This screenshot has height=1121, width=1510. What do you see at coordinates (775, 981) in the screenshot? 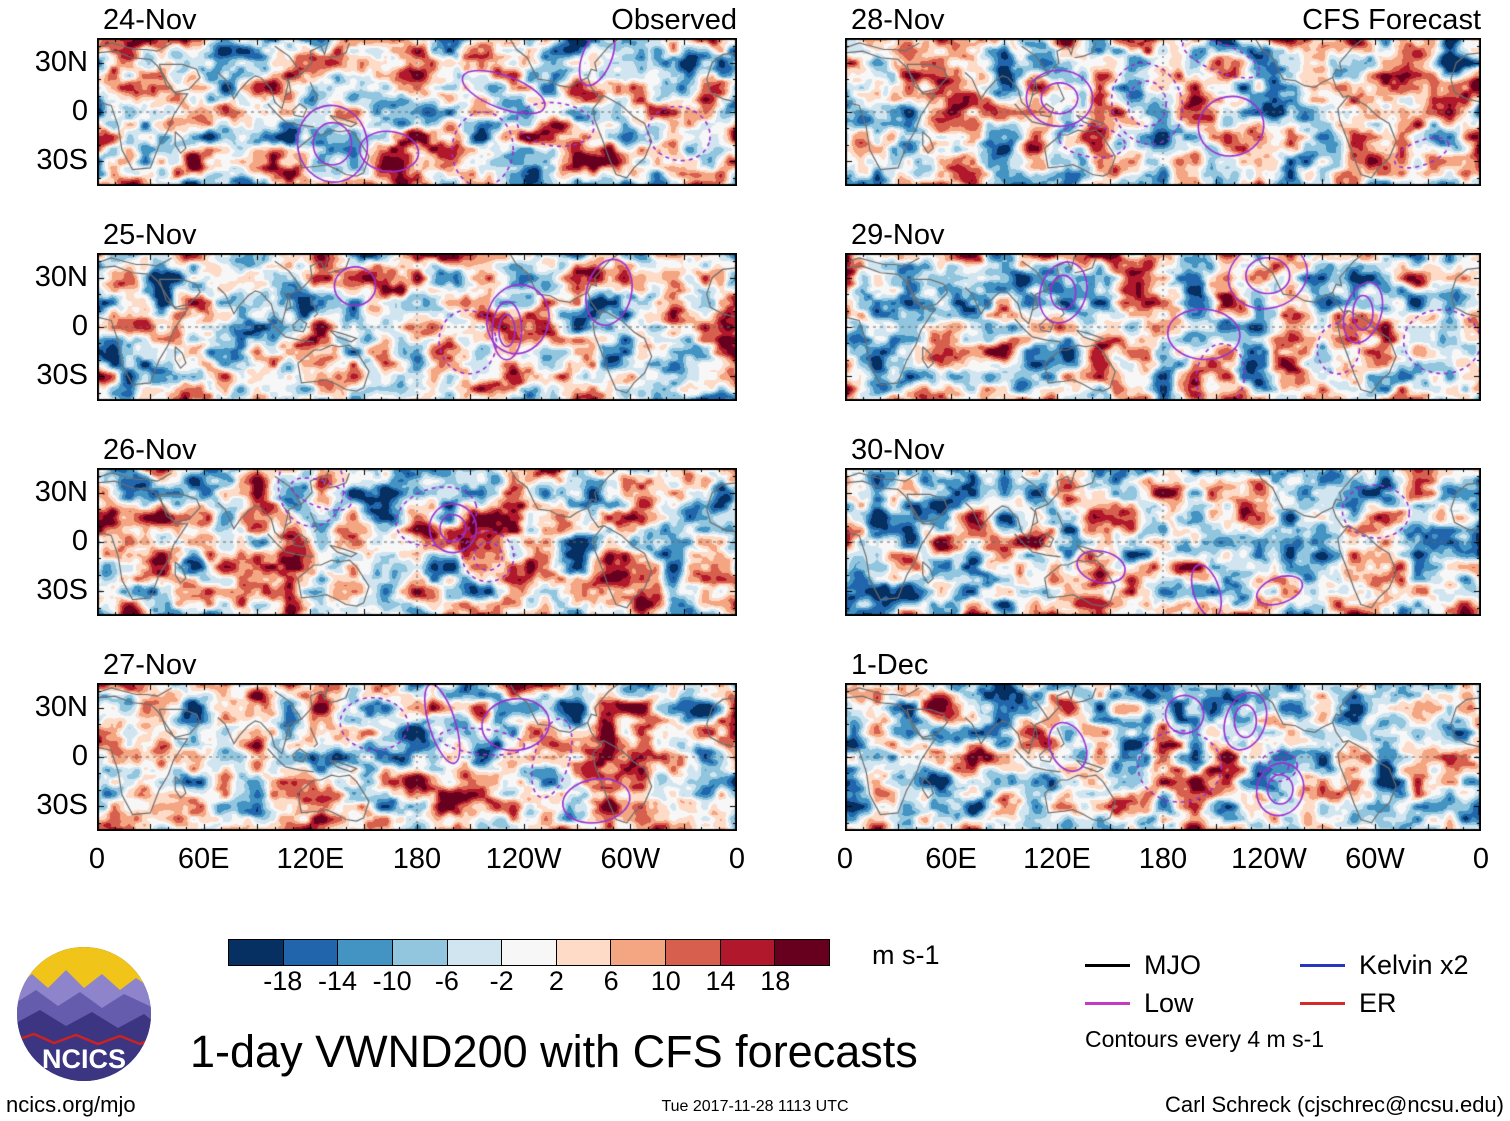
I see `colorbar-tick-label: 18` at bounding box center [775, 981].